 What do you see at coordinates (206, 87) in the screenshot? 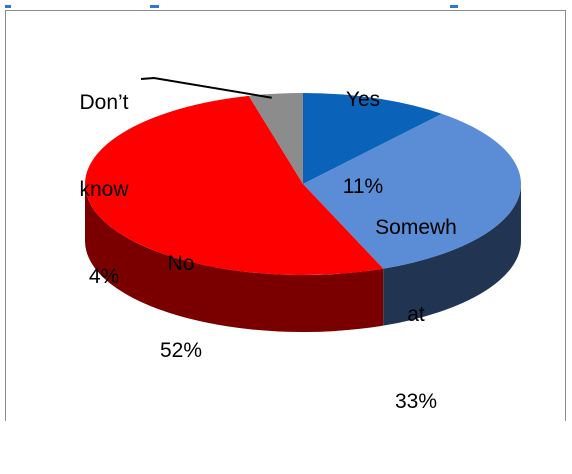
I see `leader-line-dont-know` at bounding box center [206, 87].